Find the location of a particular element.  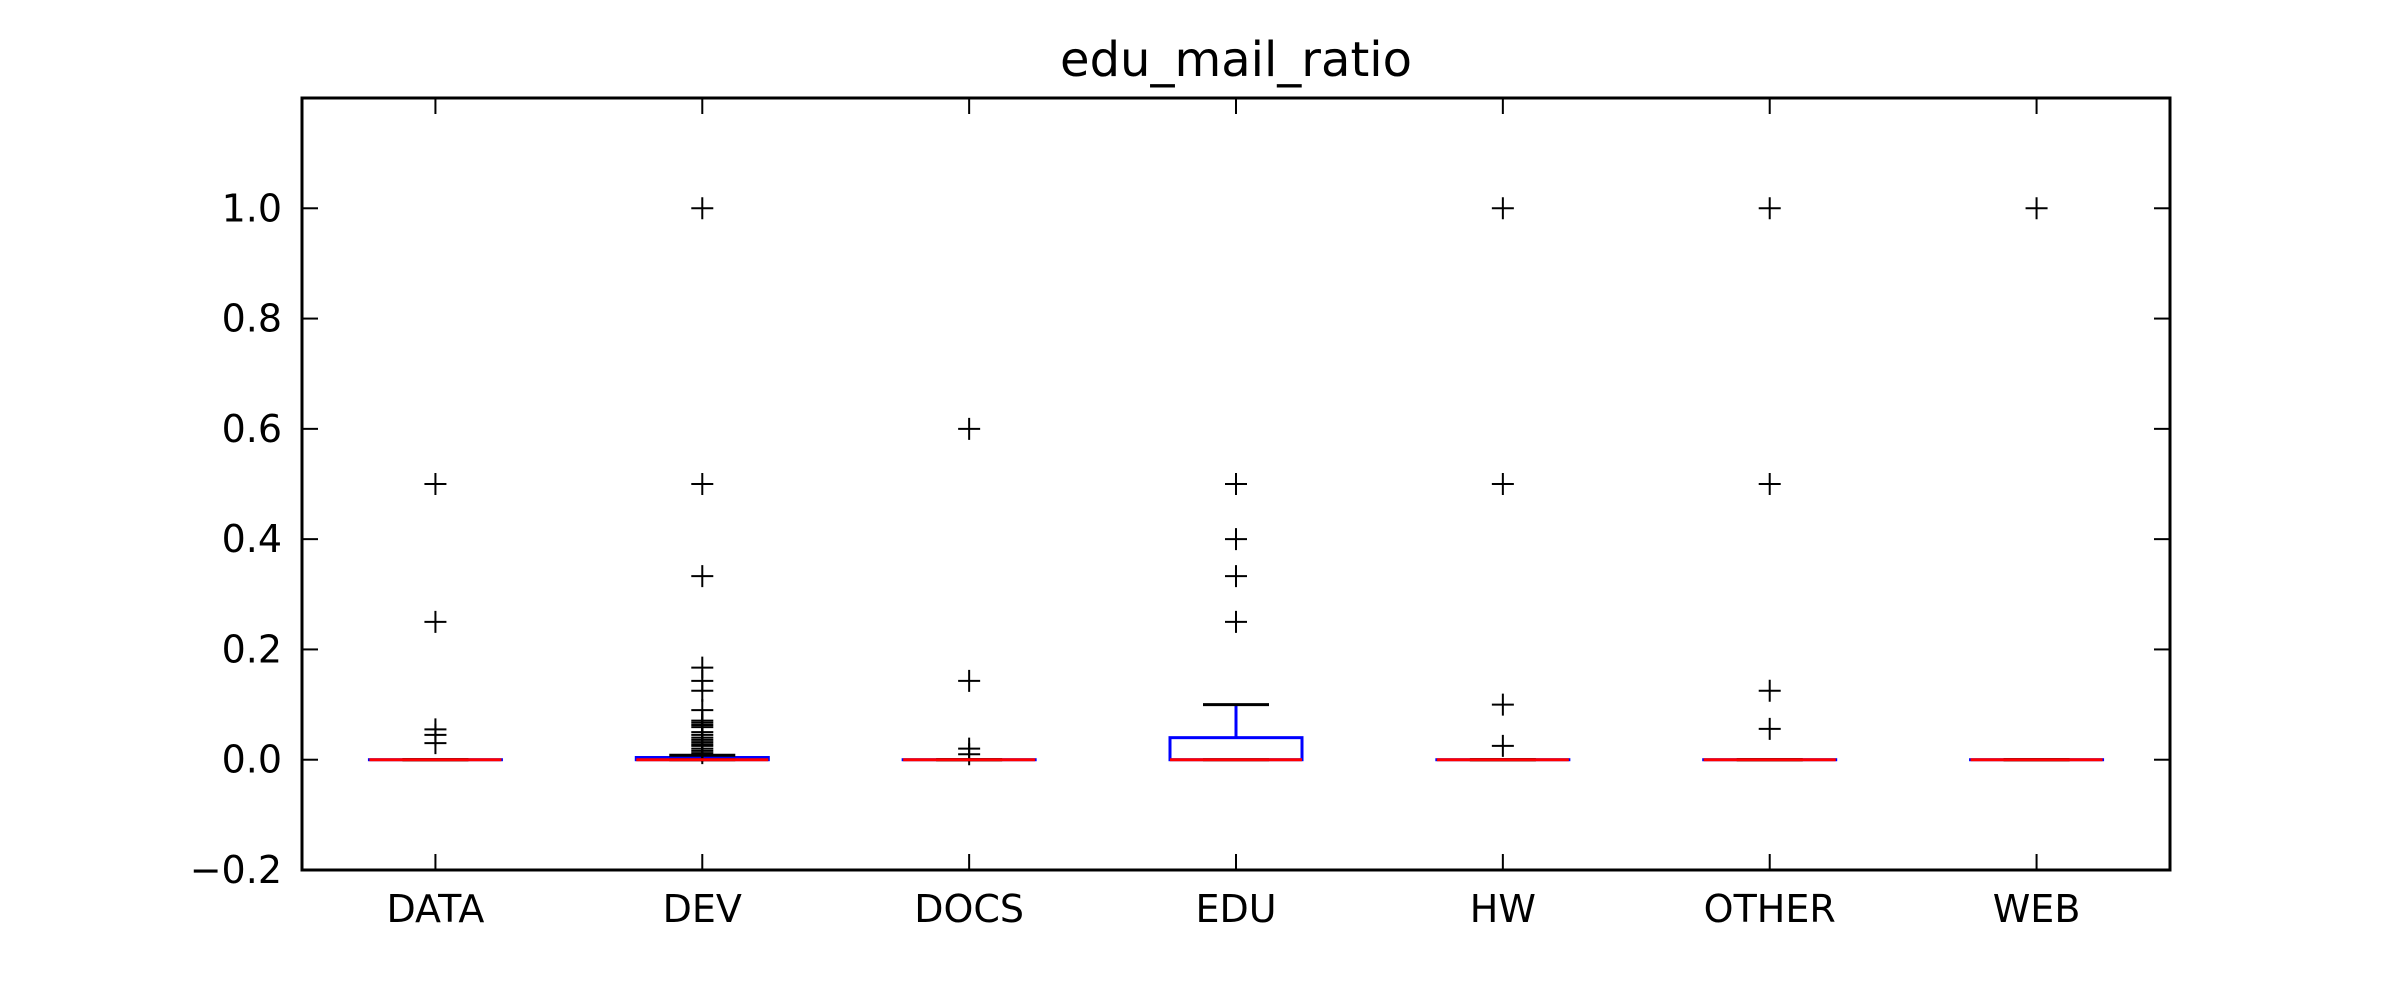

x-tick-label: DOCS is located at coordinates (969, 909).